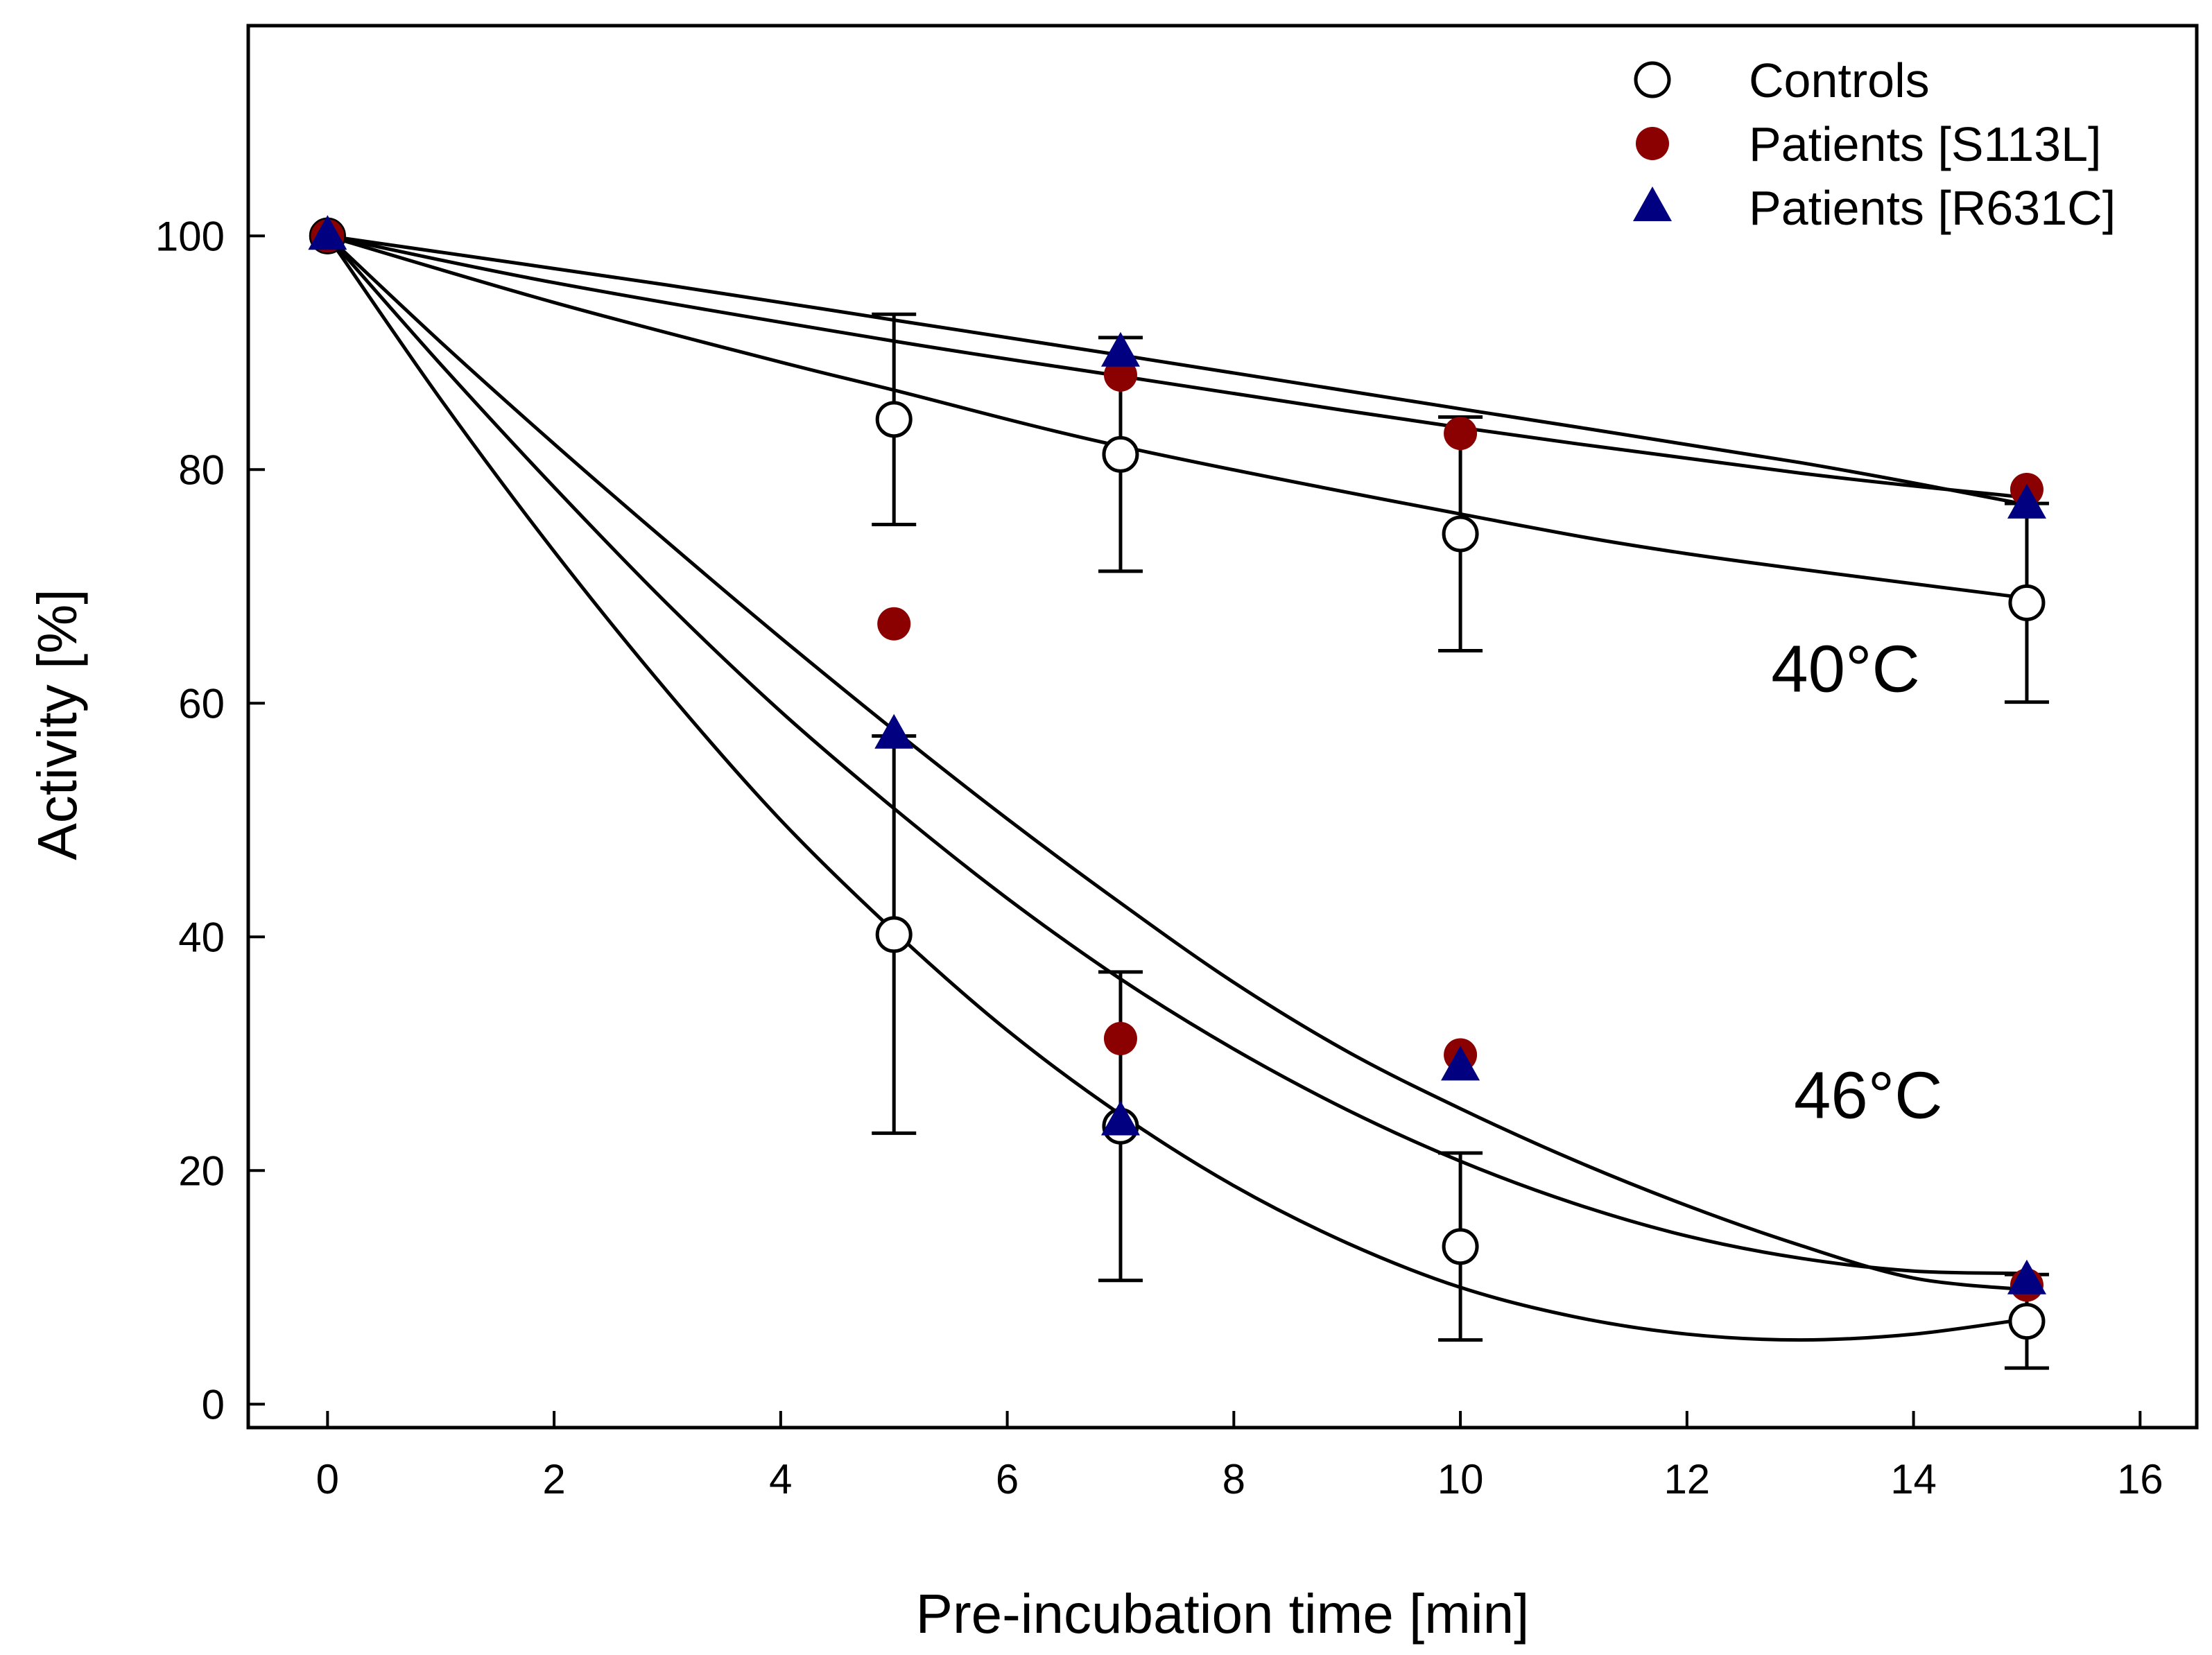 The image size is (2212, 1655). Describe the element at coordinates (1687, 1479) in the screenshot. I see `x-tick-label: 12` at that location.